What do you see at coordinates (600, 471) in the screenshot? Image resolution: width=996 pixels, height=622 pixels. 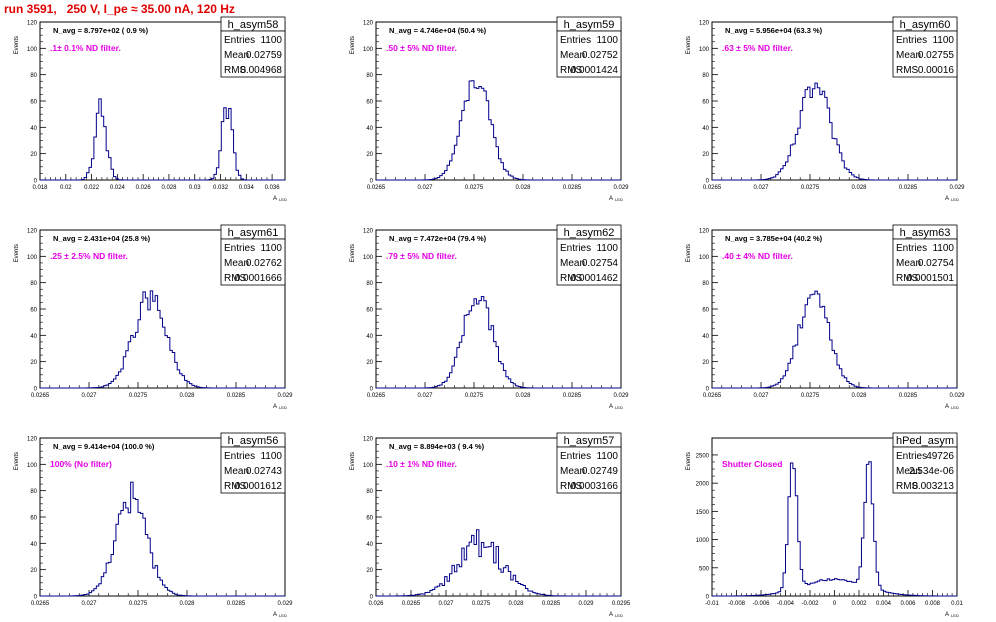 I see `stats-value-mean: 0.02749` at bounding box center [600, 471].